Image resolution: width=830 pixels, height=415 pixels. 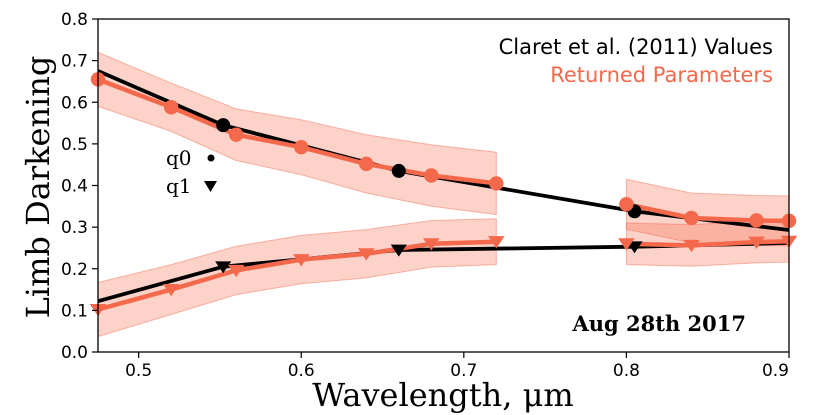 What do you see at coordinates (38, 187) in the screenshot?
I see `y-axis-label: Limb Darkening` at bounding box center [38, 187].